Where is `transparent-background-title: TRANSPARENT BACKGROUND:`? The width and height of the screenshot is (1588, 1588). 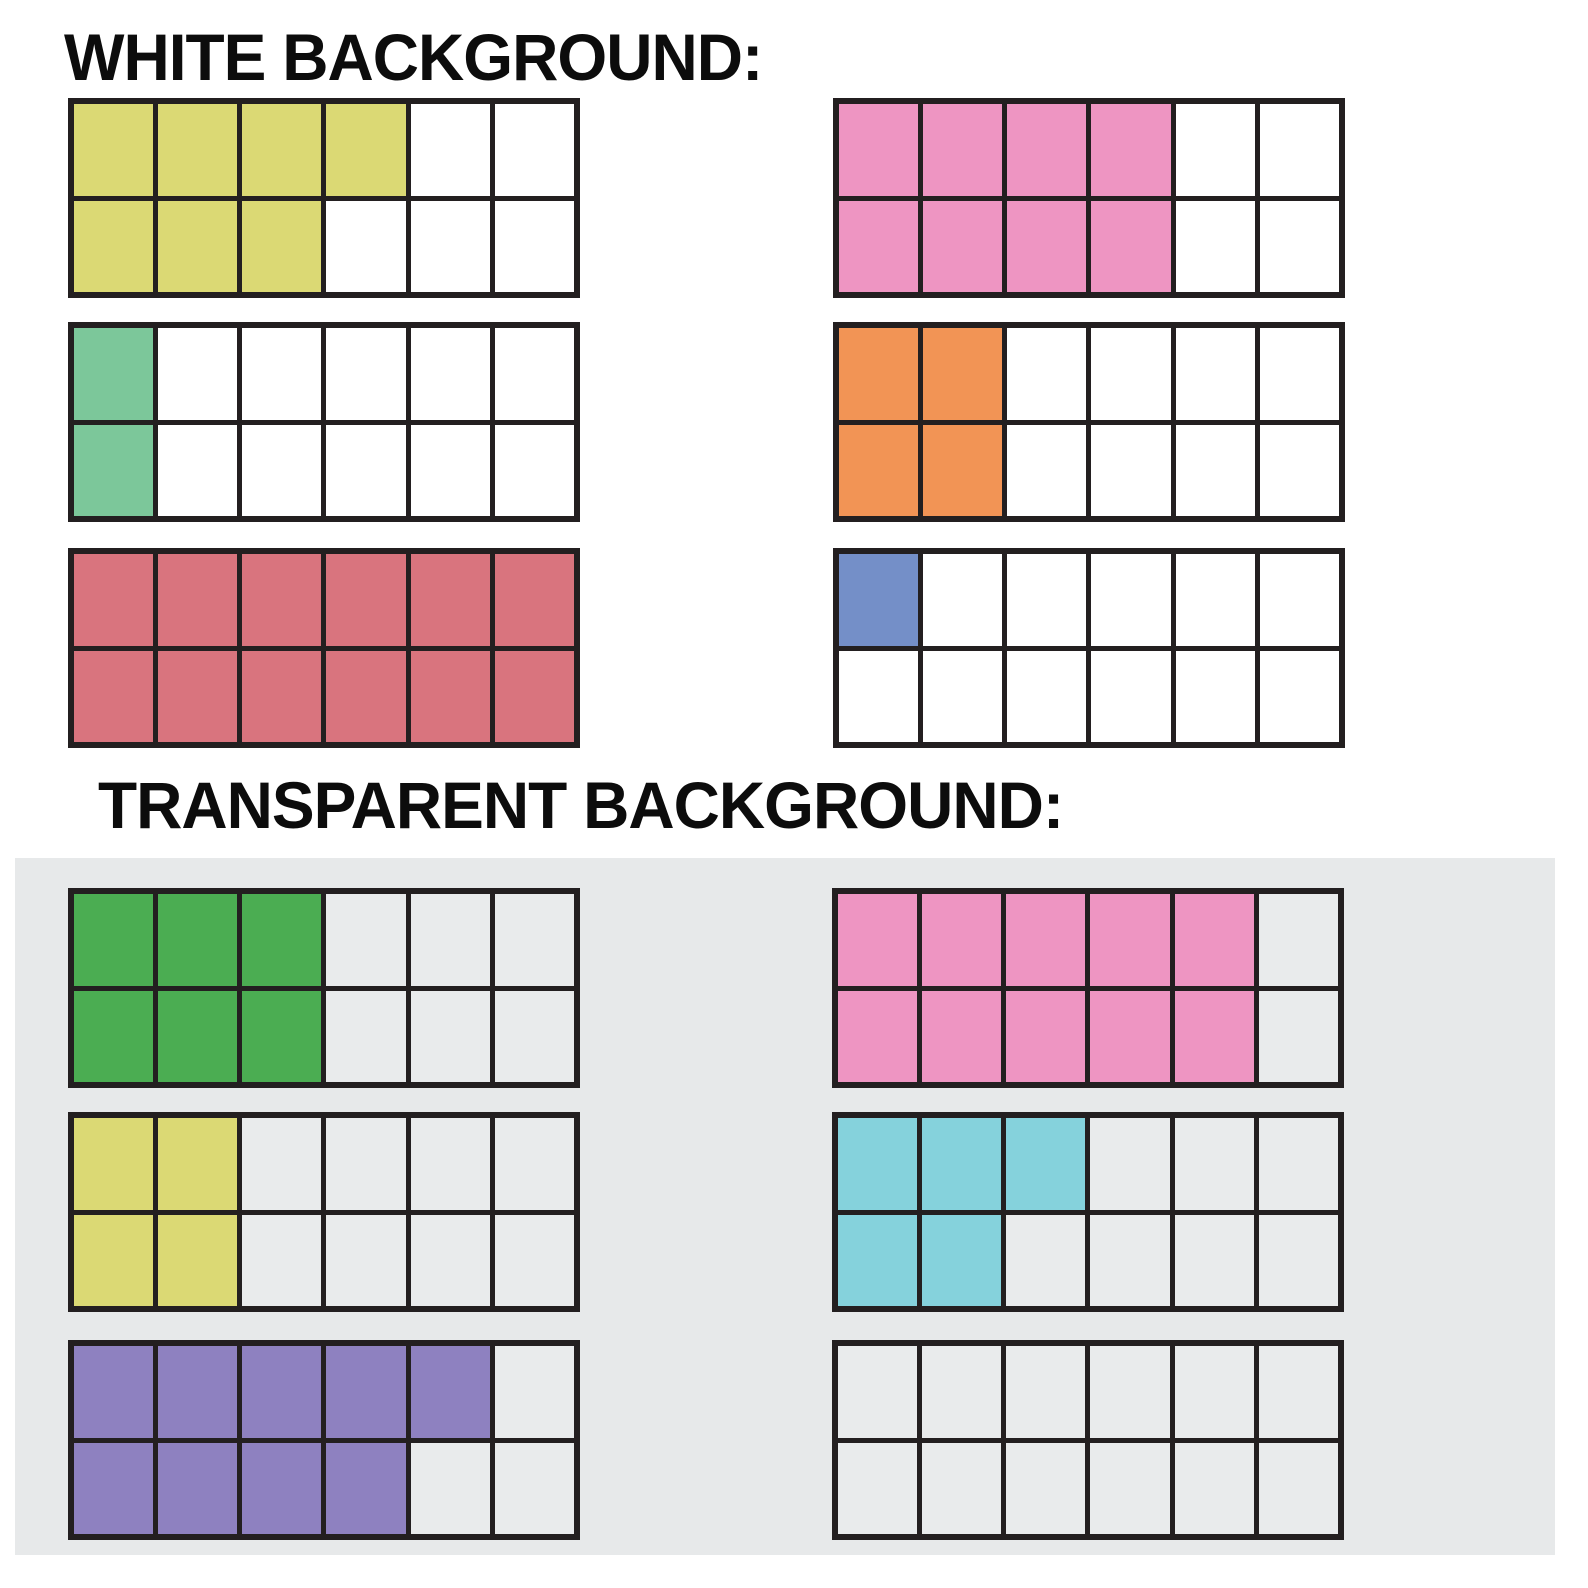
transparent-background-title: TRANSPARENT BACKGROUND: is located at coordinates (581, 805).